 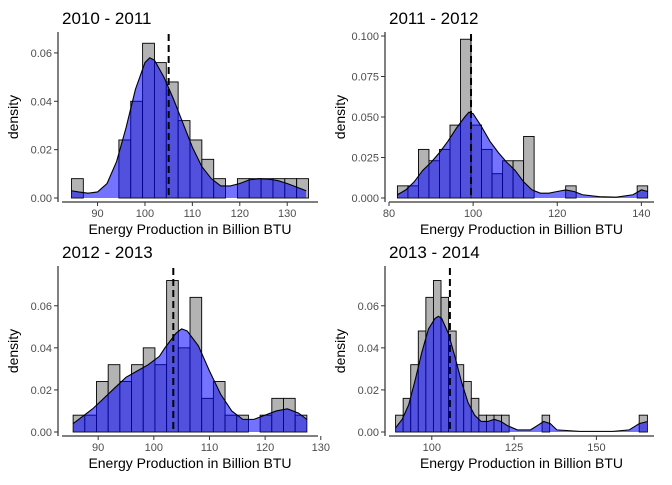 I want to click on x-tick-label: 150, so click(x=596, y=448).